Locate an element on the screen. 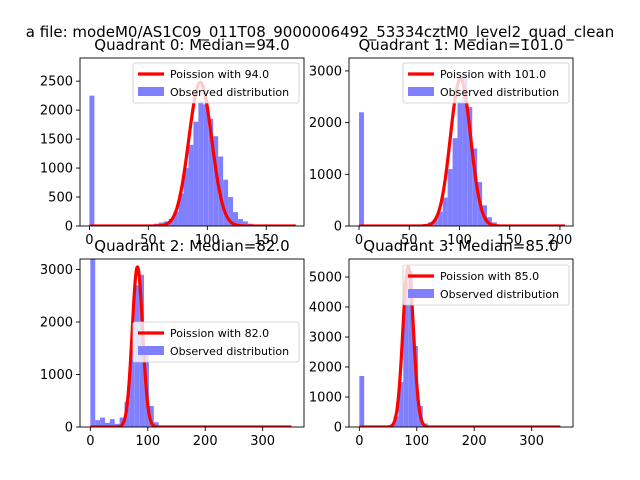  y-tick-label: 2500 is located at coordinates (56, 82).